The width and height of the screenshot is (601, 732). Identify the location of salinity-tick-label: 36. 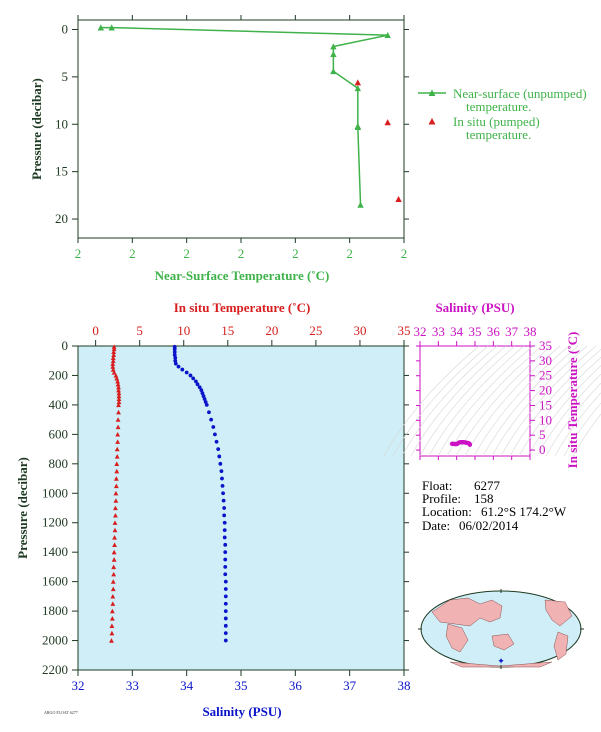
(296, 685).